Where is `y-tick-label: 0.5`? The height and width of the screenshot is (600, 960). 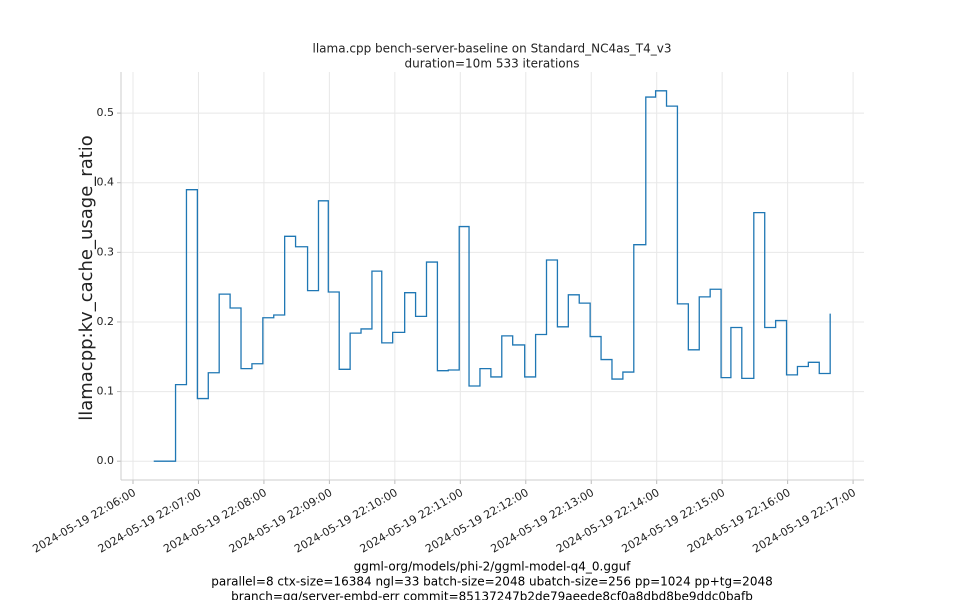
y-tick-label: 0.5 is located at coordinates (106, 112).